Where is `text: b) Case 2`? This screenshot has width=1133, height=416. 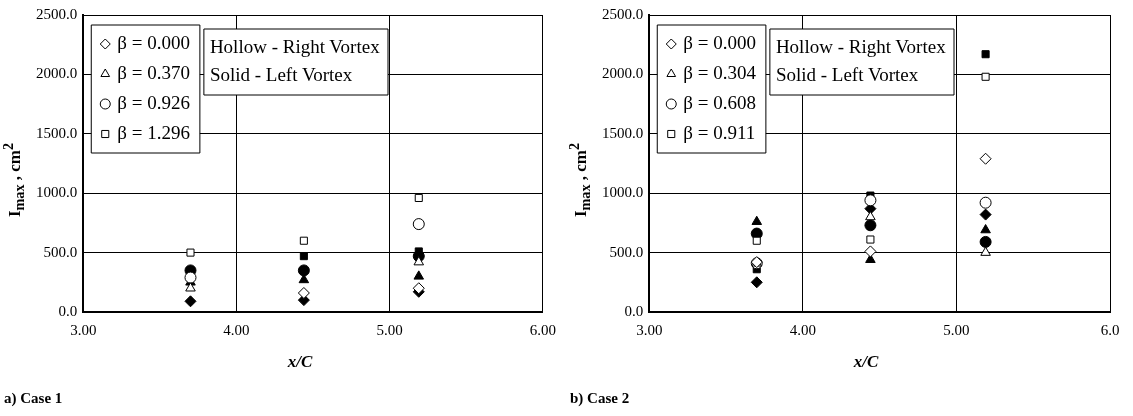
text: b) Case 2 is located at coordinates (600, 398).